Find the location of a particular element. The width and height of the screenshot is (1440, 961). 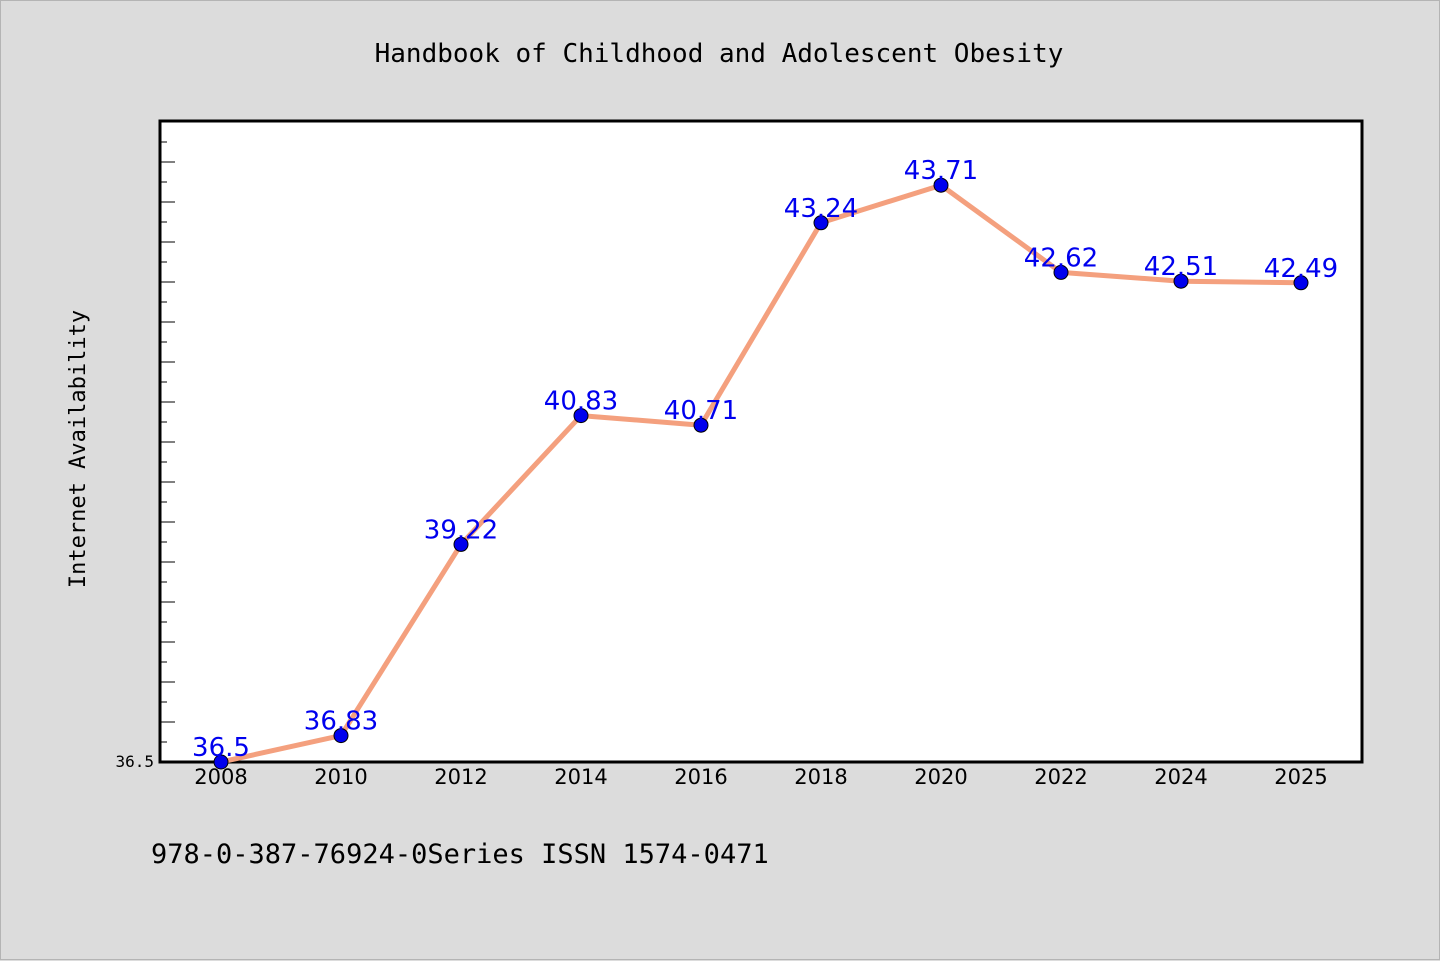

data-label: 36.83 is located at coordinates (341, 722).